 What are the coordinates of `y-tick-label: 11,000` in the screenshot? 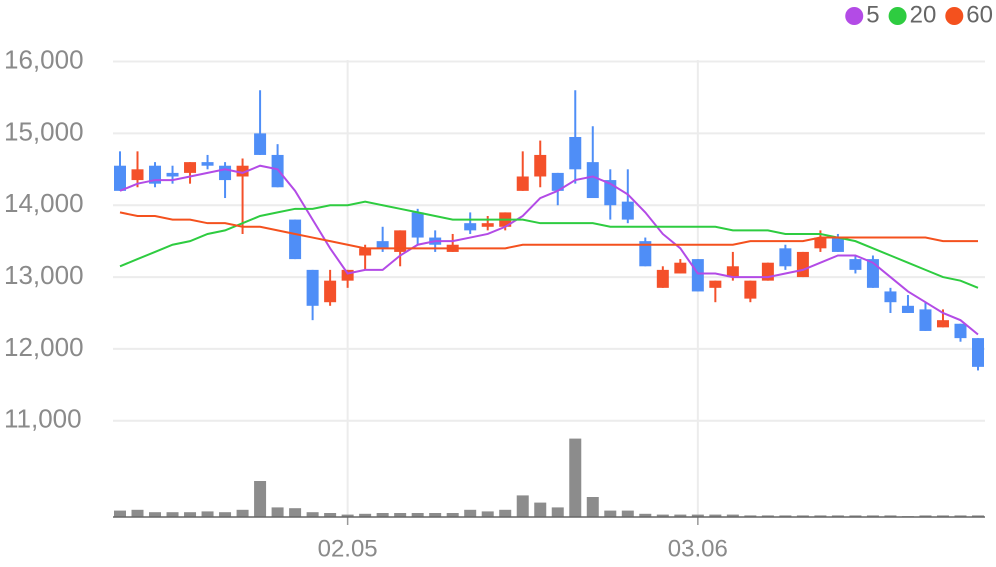 It's located at (43, 419).